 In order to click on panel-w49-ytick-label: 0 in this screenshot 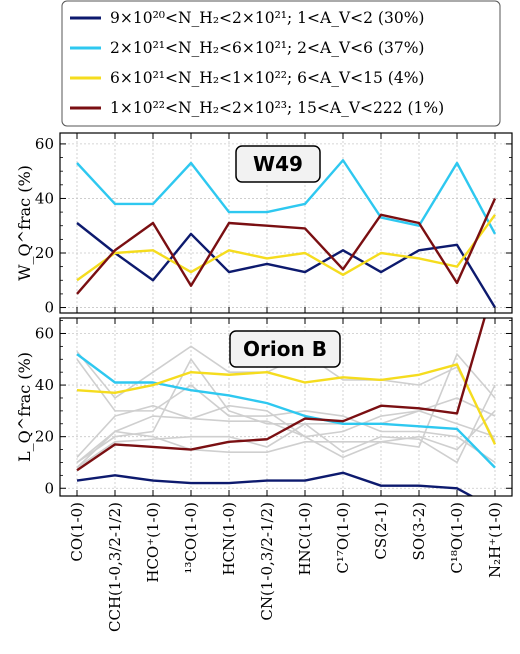, I will do `click(49, 308)`.